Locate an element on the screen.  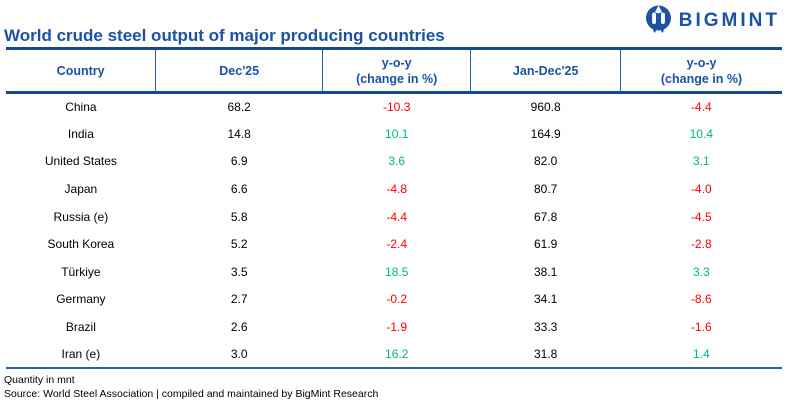
value-cell: 67.8 is located at coordinates (546, 216).